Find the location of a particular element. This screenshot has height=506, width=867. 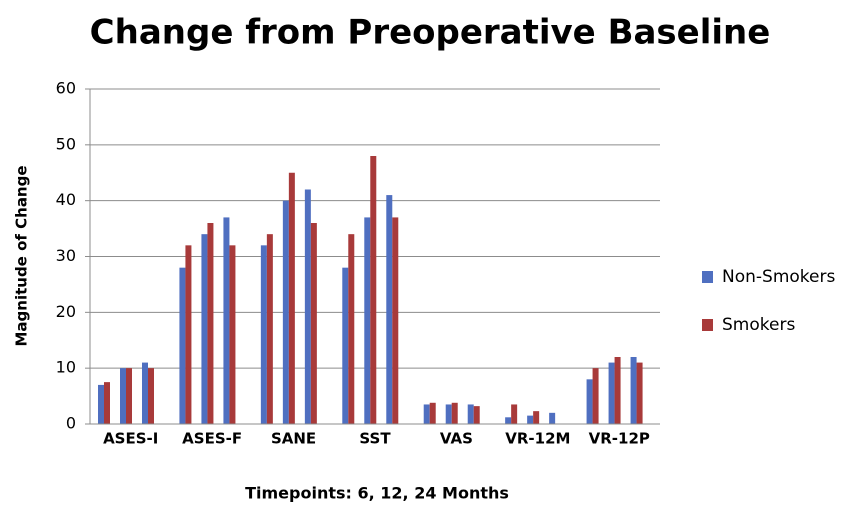

x-tick-label: SST is located at coordinates (375, 439).